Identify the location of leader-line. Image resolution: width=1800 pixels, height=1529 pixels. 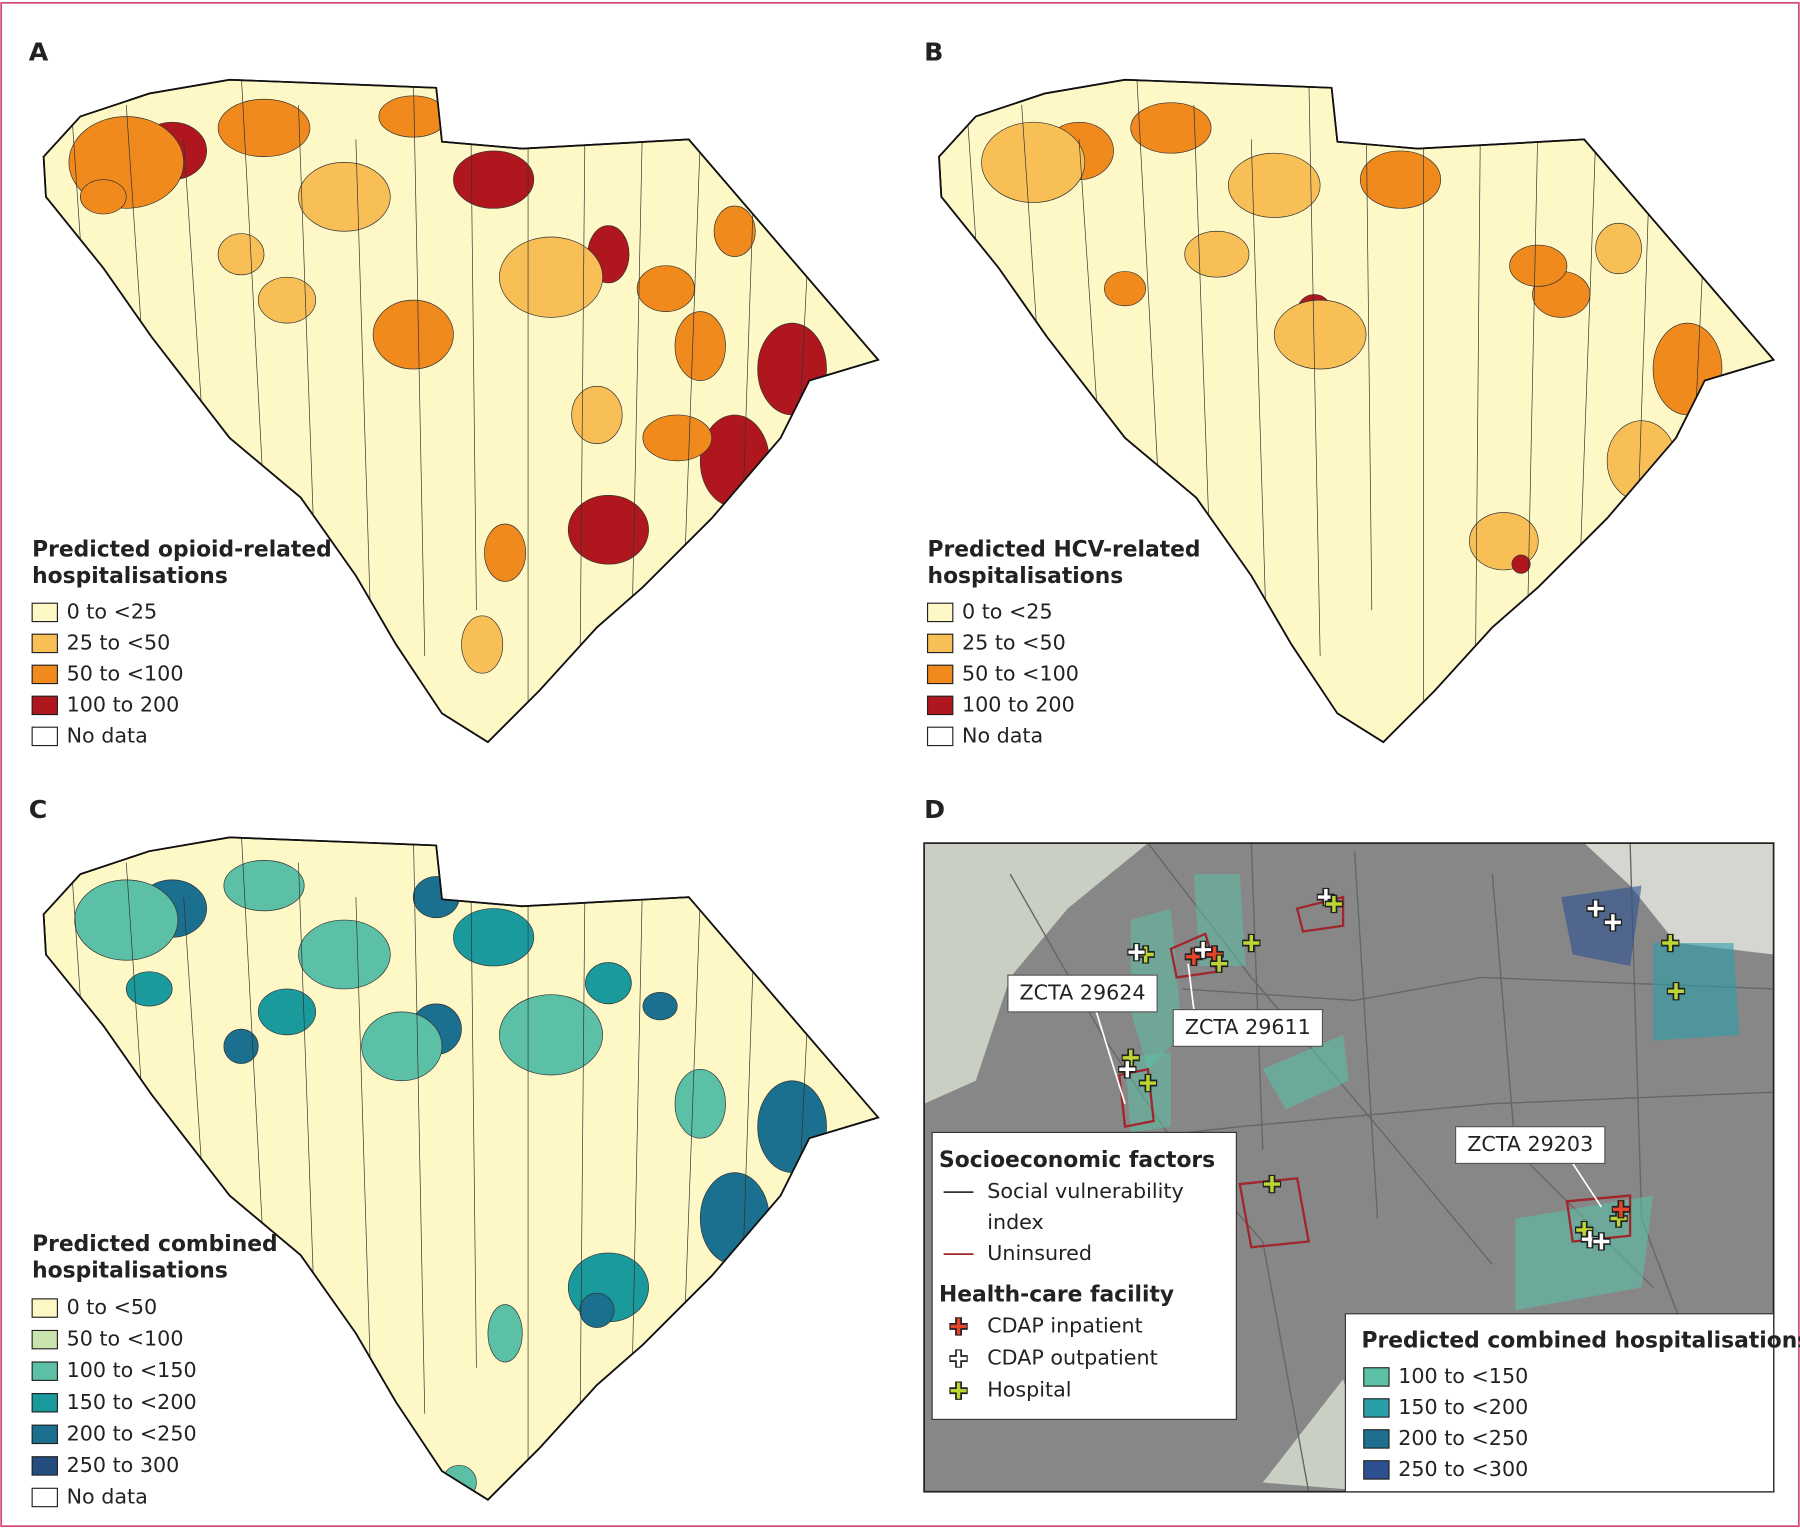
(1587, 1185).